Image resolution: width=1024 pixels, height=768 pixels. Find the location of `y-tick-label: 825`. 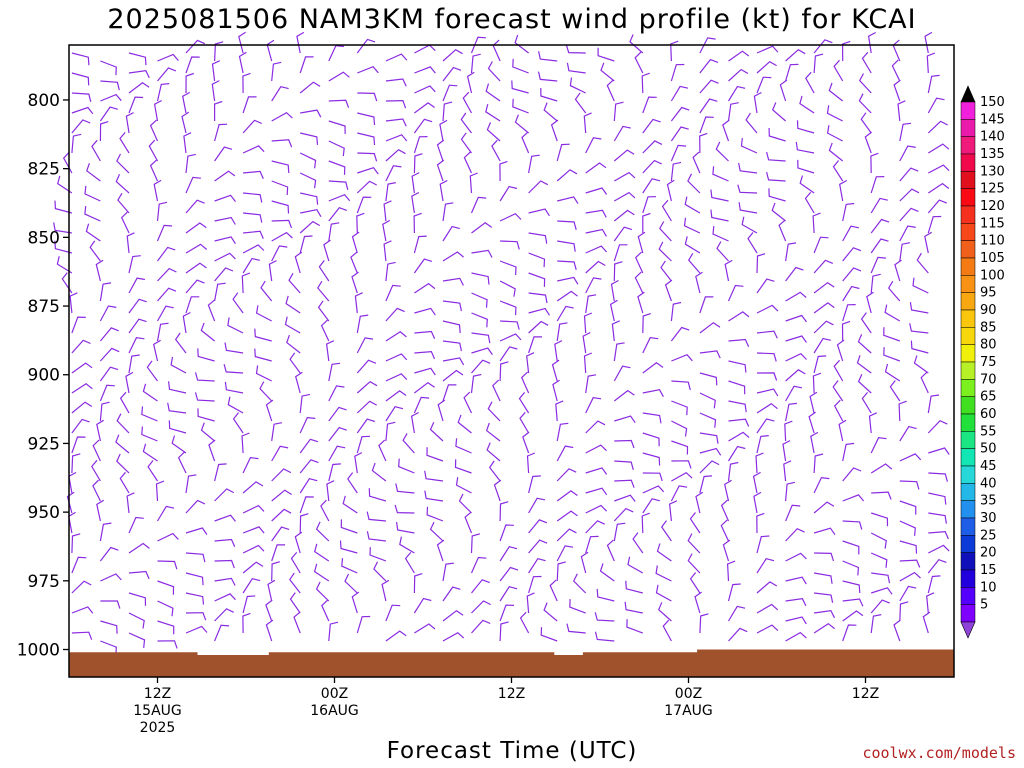

y-tick-label: 825 is located at coordinates (44, 170).